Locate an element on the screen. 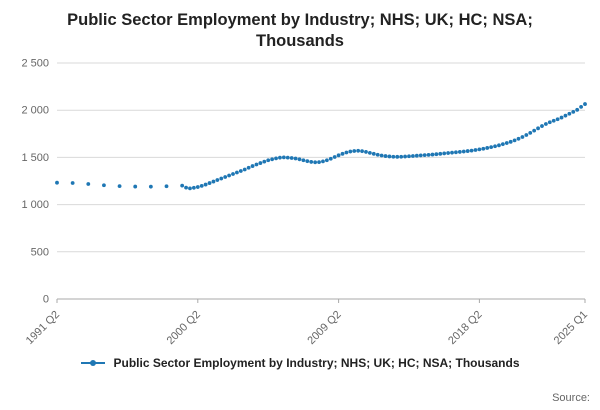 The width and height of the screenshot is (600, 410). y-axis-tick-label: 500 is located at coordinates (40, 252).